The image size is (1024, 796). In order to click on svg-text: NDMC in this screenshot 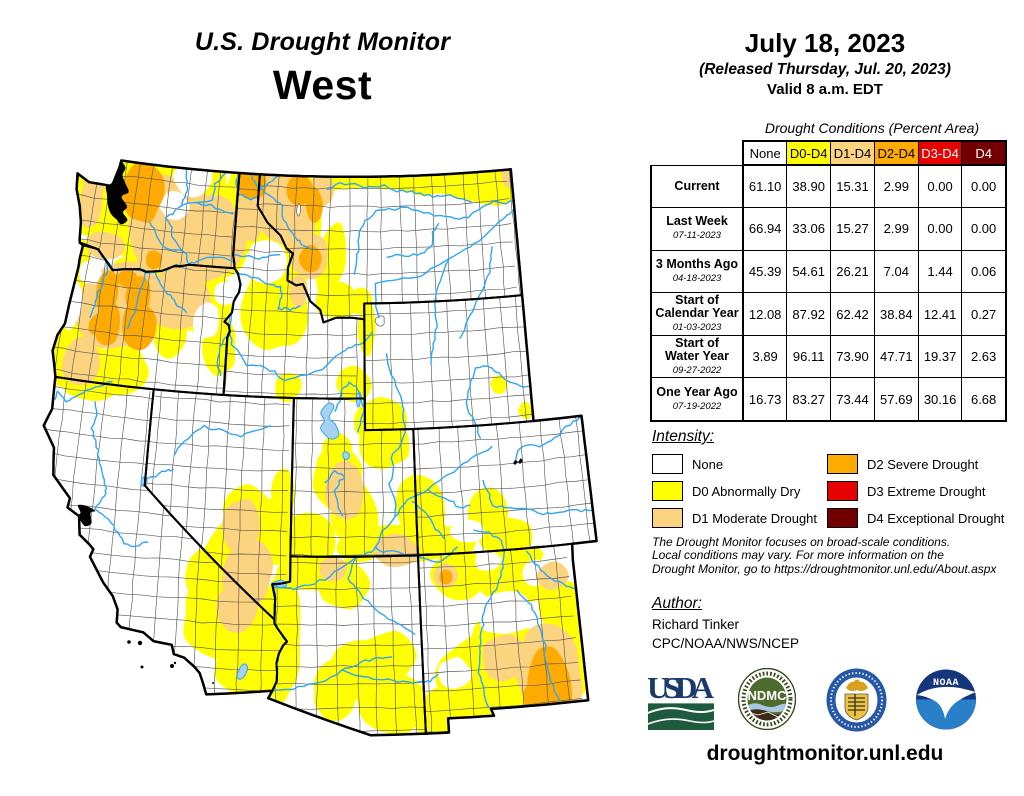, I will do `click(768, 695)`.